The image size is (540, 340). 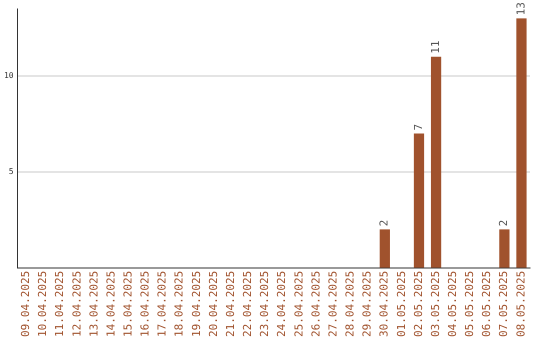 I want to click on x-tick-label: 25.04.2025, so click(x=299, y=304).